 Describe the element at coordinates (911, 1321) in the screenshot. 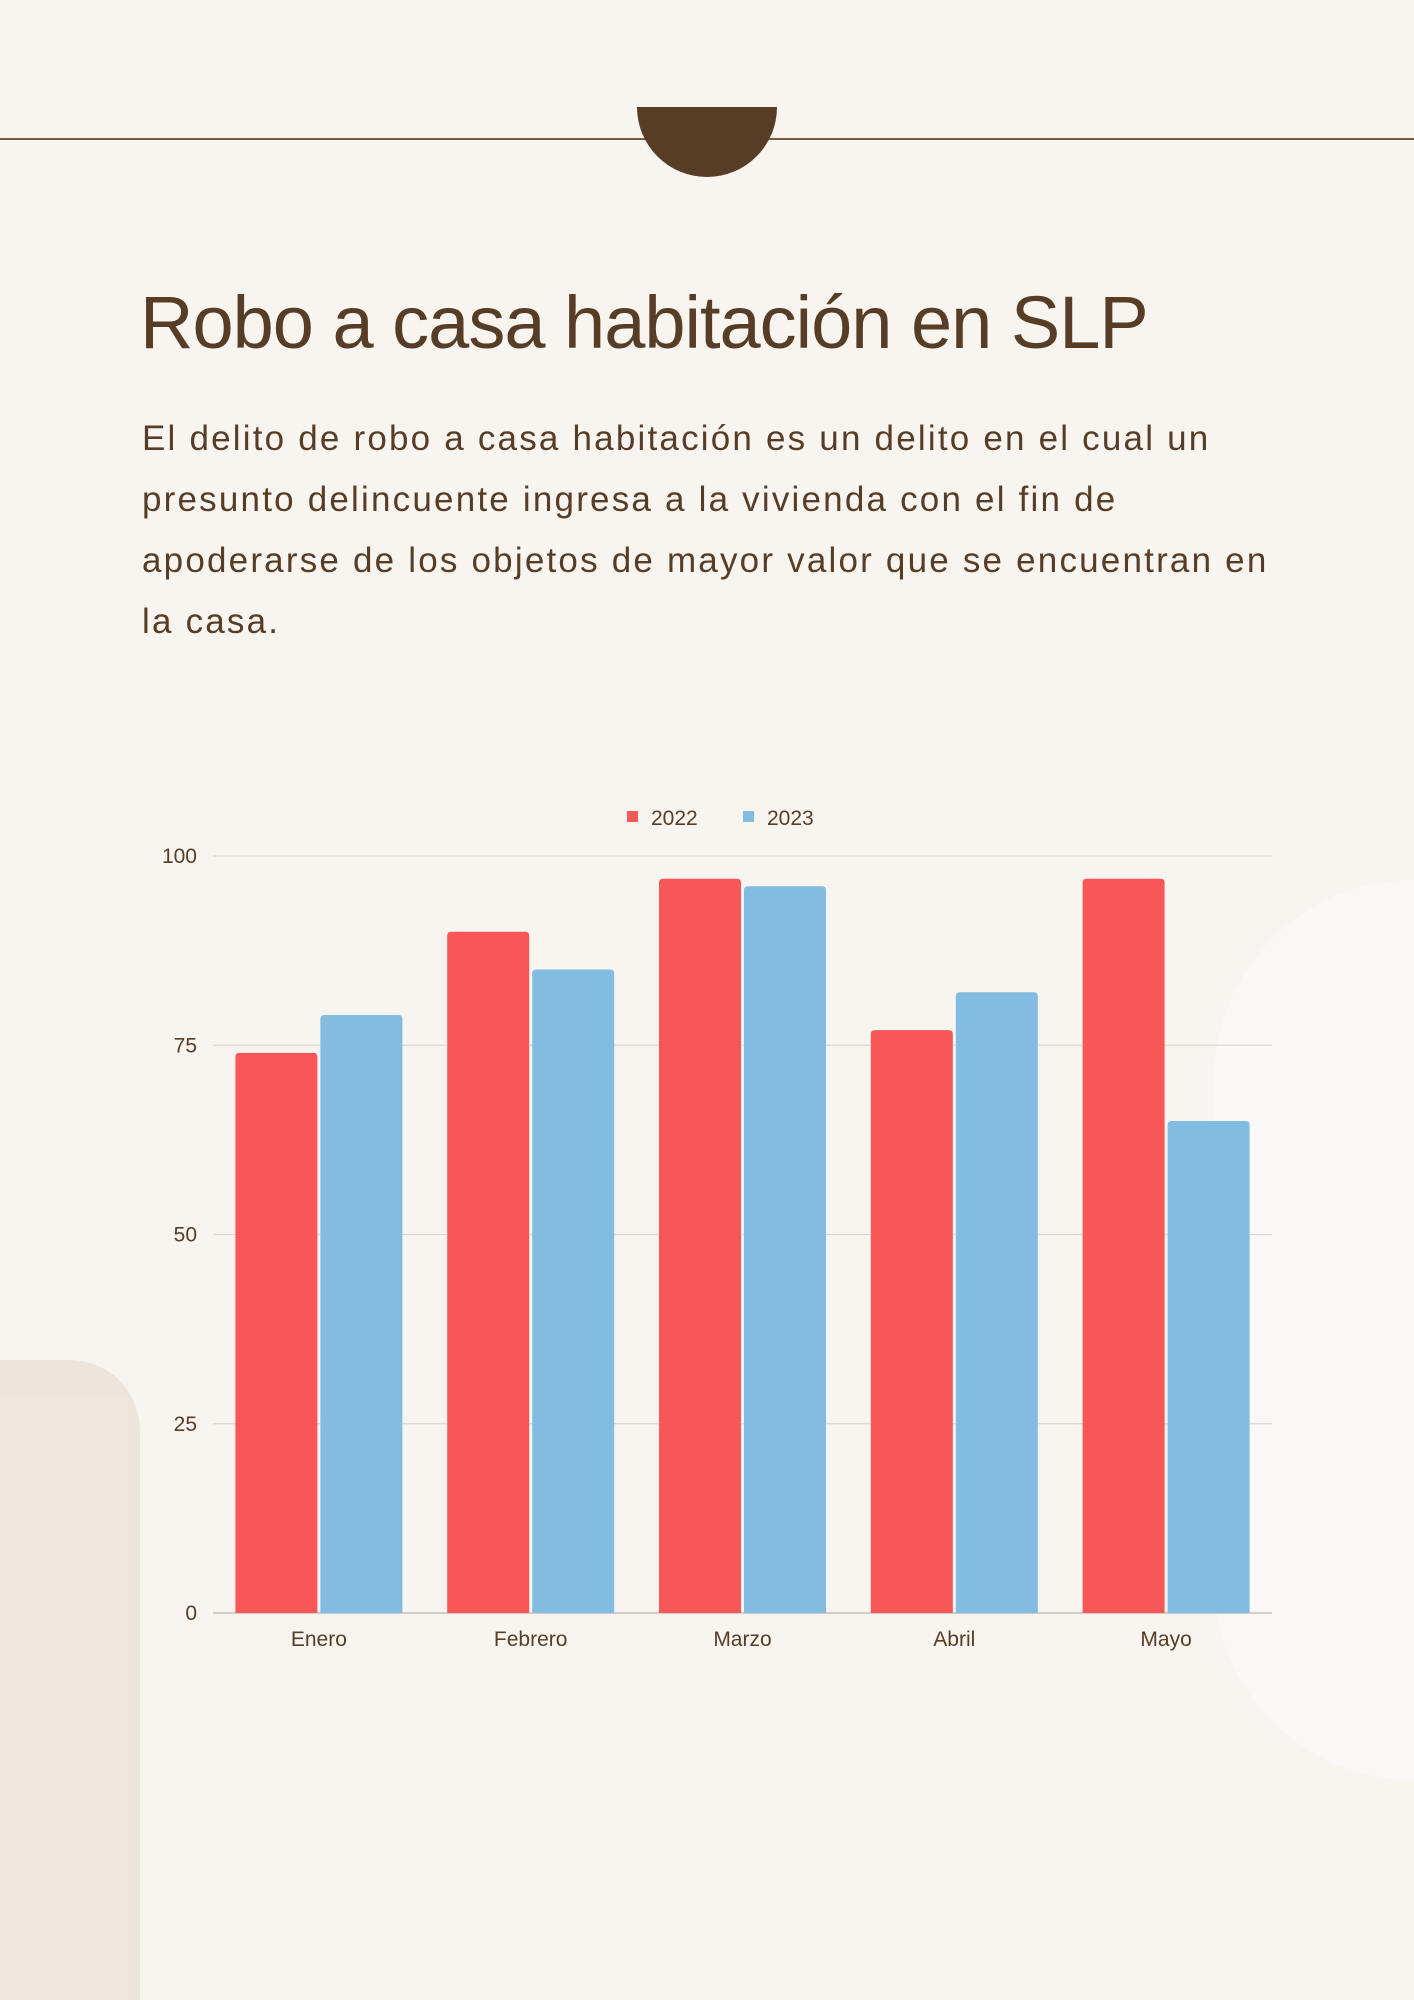

I see `bar-2022-abril` at that location.